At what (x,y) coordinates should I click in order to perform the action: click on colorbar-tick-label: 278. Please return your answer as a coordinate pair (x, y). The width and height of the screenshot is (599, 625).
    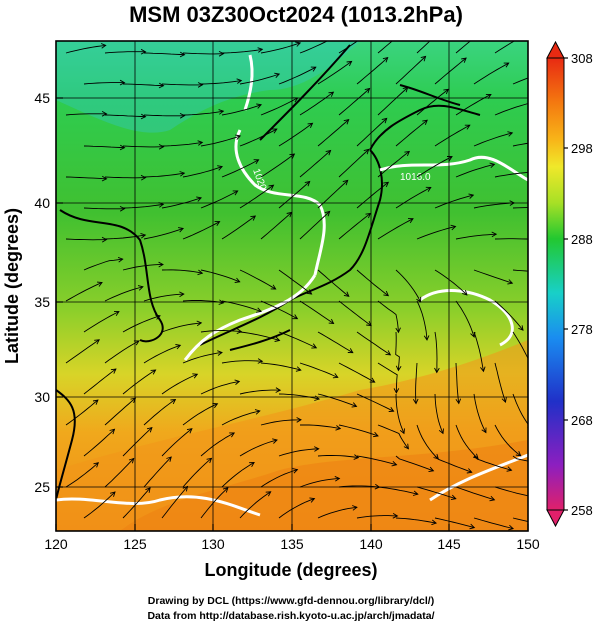
    Looking at the image, I should click on (582, 329).